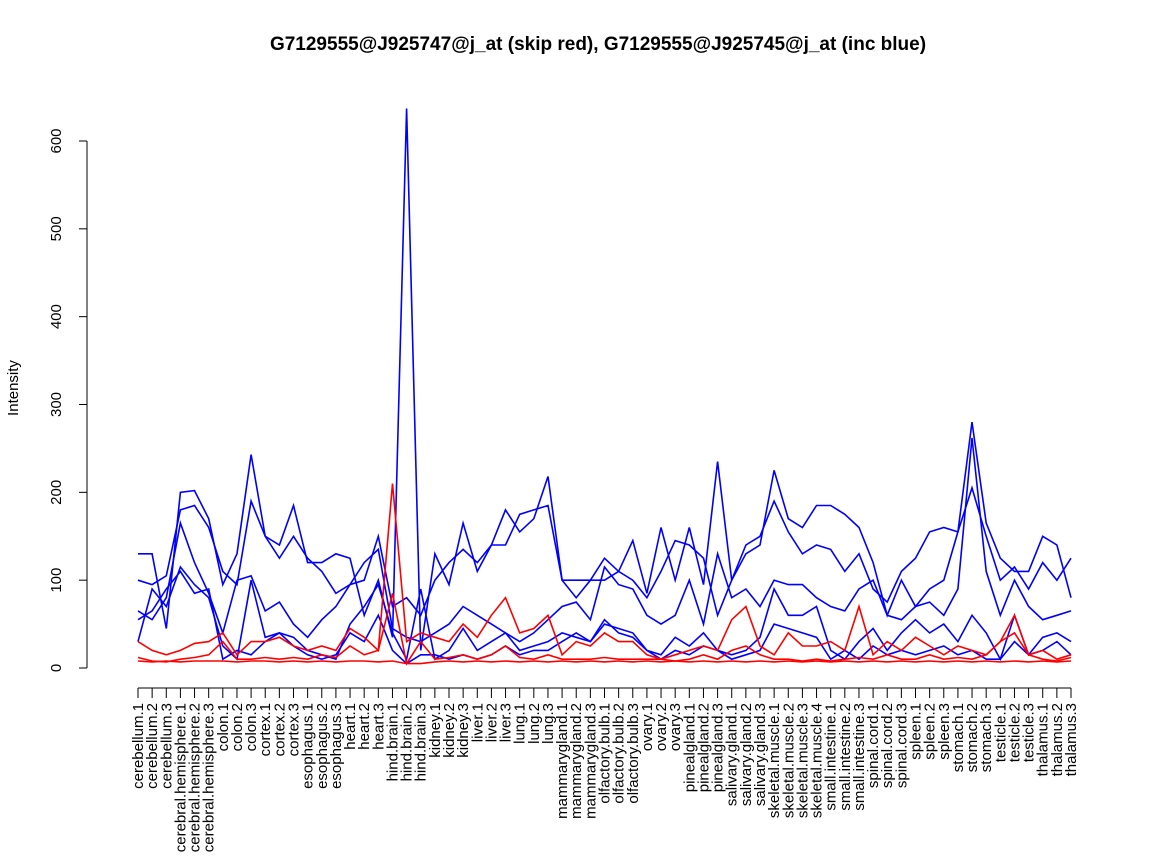 This screenshot has height=864, width=1152. I want to click on x-tick-label: testicle.1, so click(1000, 732).